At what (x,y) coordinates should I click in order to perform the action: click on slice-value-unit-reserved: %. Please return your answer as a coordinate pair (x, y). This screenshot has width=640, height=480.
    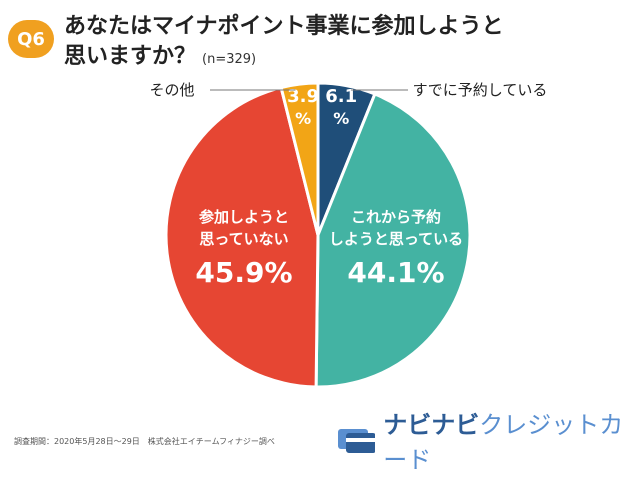
    Looking at the image, I should click on (341, 118).